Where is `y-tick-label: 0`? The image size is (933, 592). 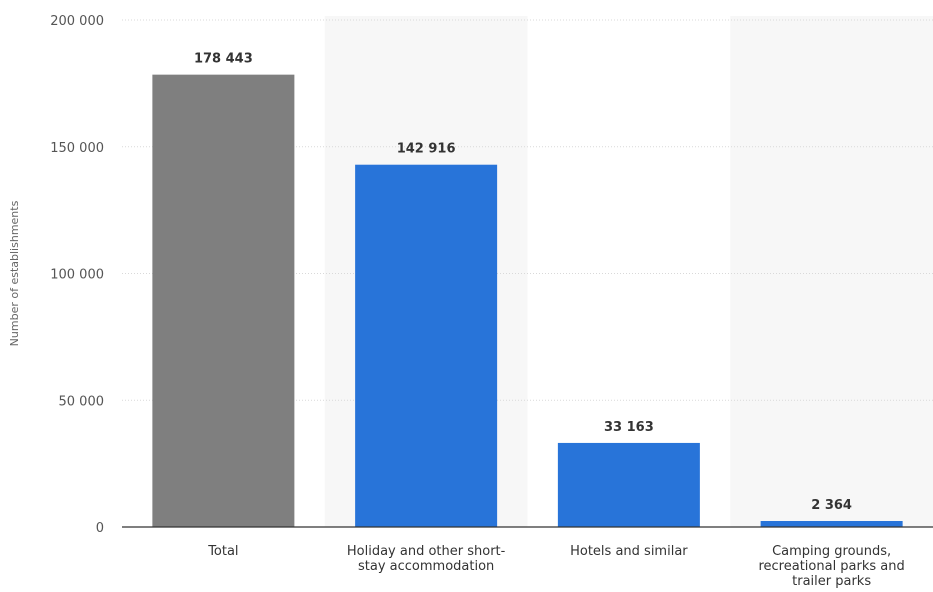 y-tick-label: 0 is located at coordinates (100, 528).